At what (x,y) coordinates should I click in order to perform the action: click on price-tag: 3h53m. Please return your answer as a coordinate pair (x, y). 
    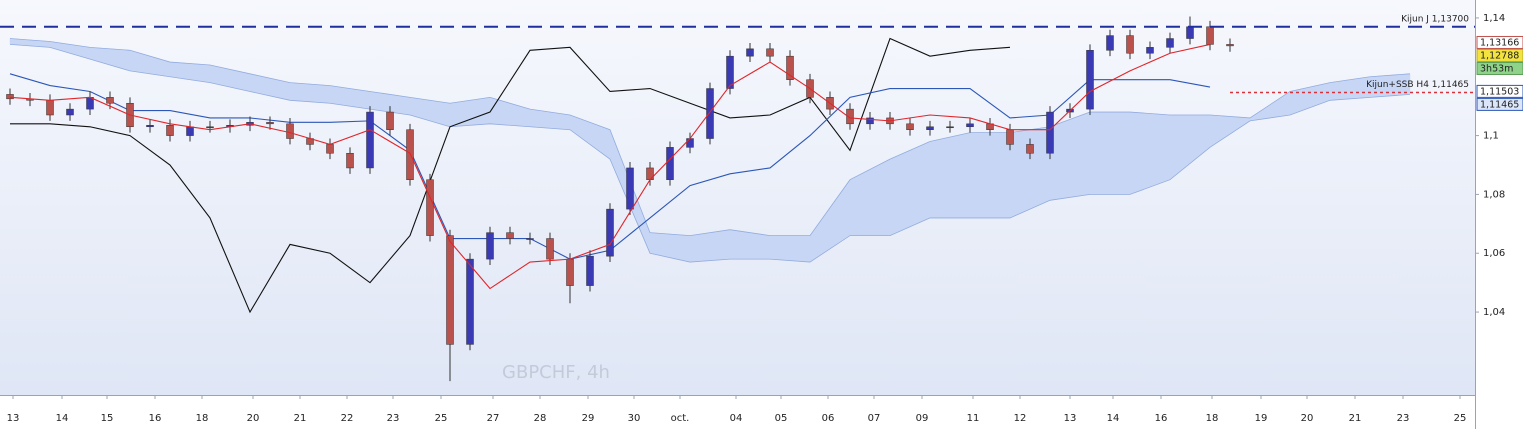
    Looking at the image, I should click on (1499, 68).